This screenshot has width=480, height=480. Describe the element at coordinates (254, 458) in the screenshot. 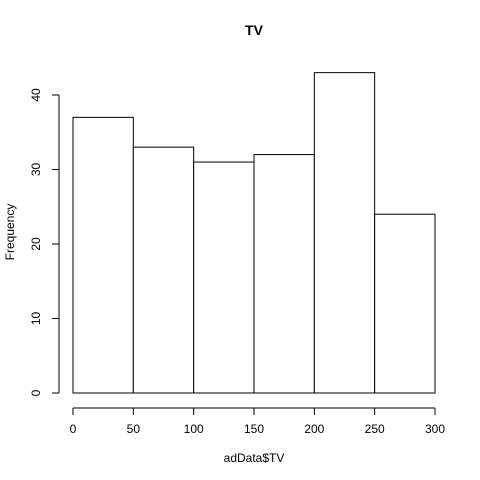

I see `x-axis-label: adData$TV` at that location.